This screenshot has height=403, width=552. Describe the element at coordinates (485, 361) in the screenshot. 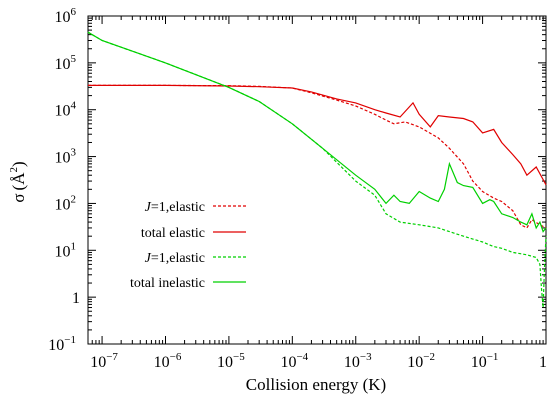

I see `x-tick-label: 10⁻¹` at that location.